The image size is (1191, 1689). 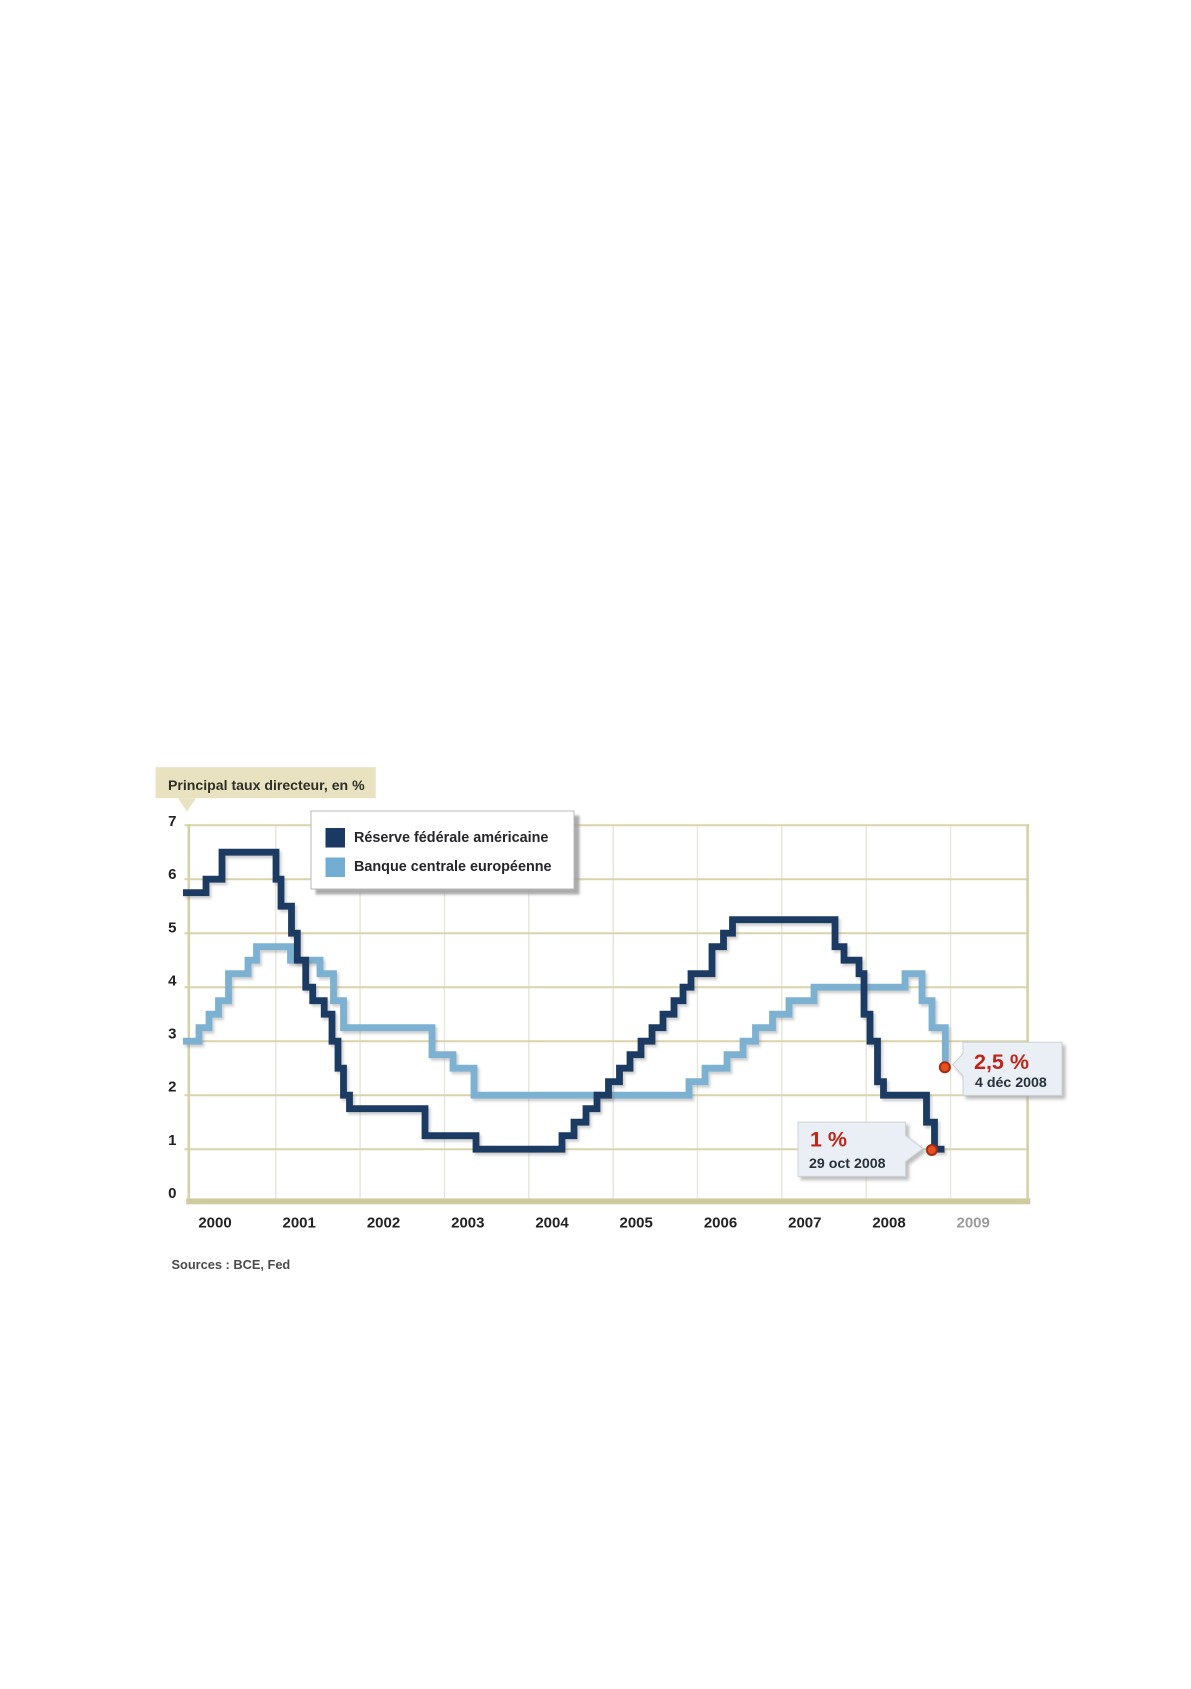 I want to click on svg-text: 2, so click(x=172, y=1087).